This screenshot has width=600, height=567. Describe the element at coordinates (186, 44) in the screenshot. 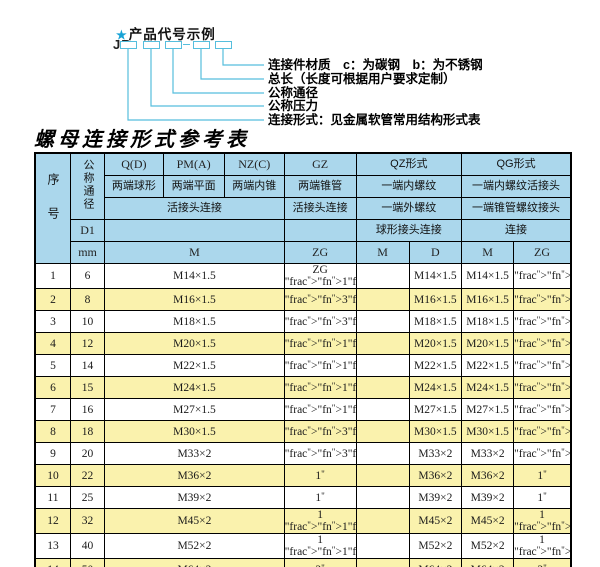

I see `code-dash` at that location.